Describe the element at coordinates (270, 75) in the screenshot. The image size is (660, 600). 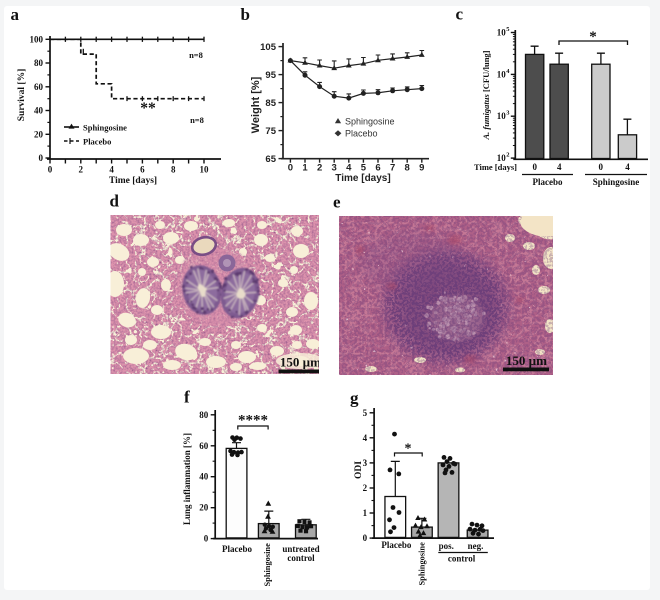
I see `svg-text: 95` at that location.